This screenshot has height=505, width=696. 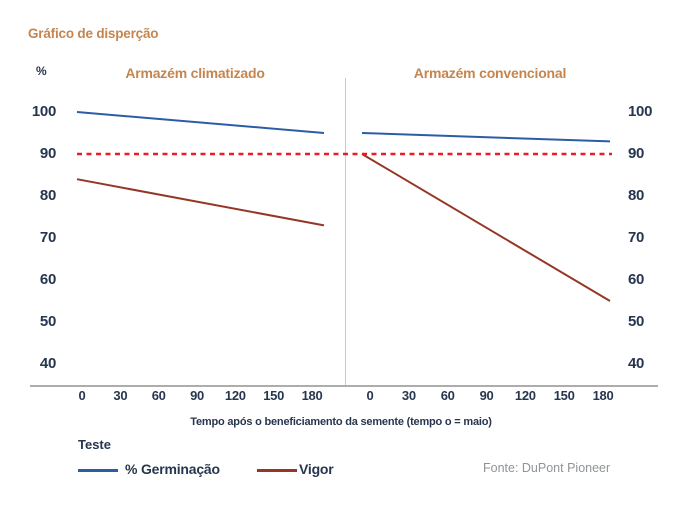 What do you see at coordinates (47, 237) in the screenshot?
I see `y-axis-label-left: 70` at bounding box center [47, 237].